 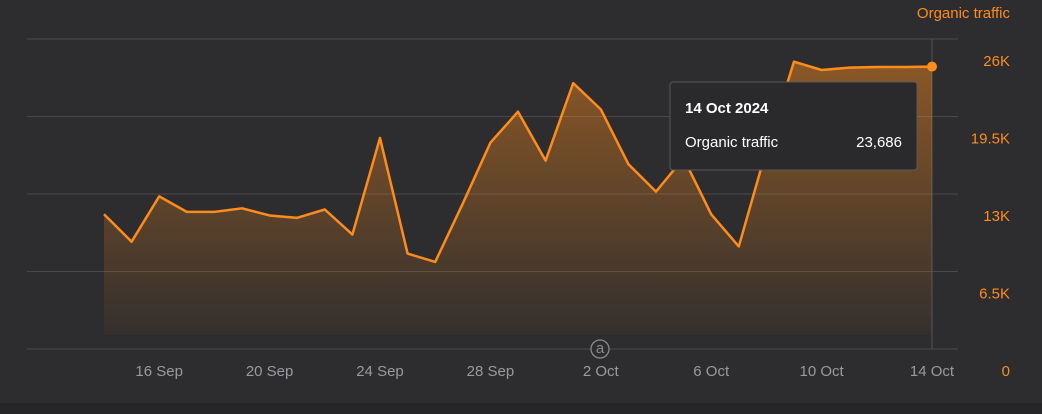 I want to click on y-tick-label: 13K, so click(x=996, y=216).